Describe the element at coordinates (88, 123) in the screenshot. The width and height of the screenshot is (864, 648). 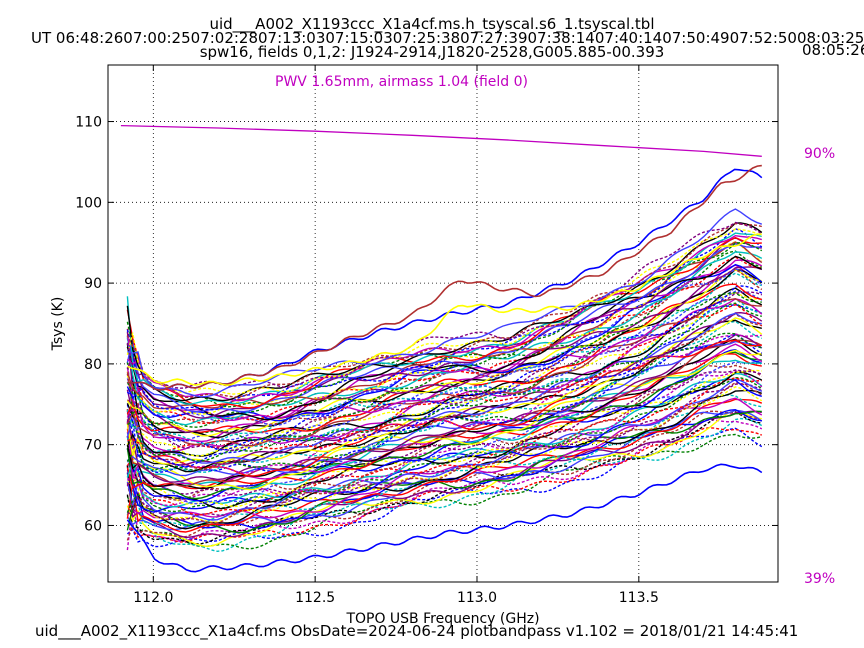
I see `y-tick-label: 110` at that location.